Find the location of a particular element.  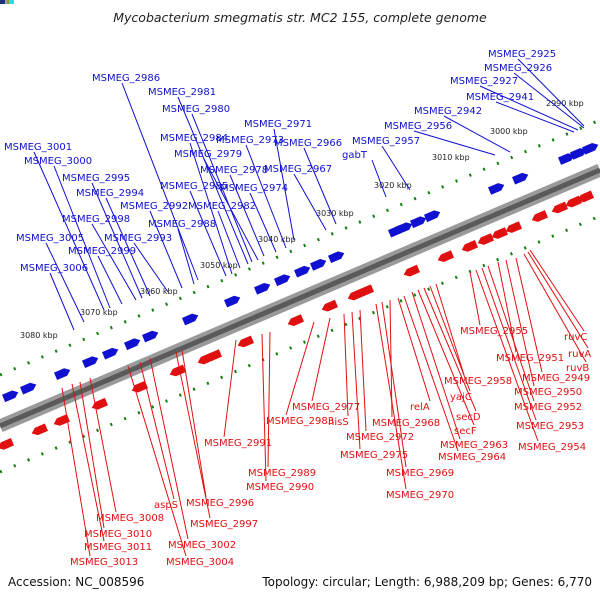

reverse-gene-label: MSMEG_2990 is located at coordinates (280, 413).